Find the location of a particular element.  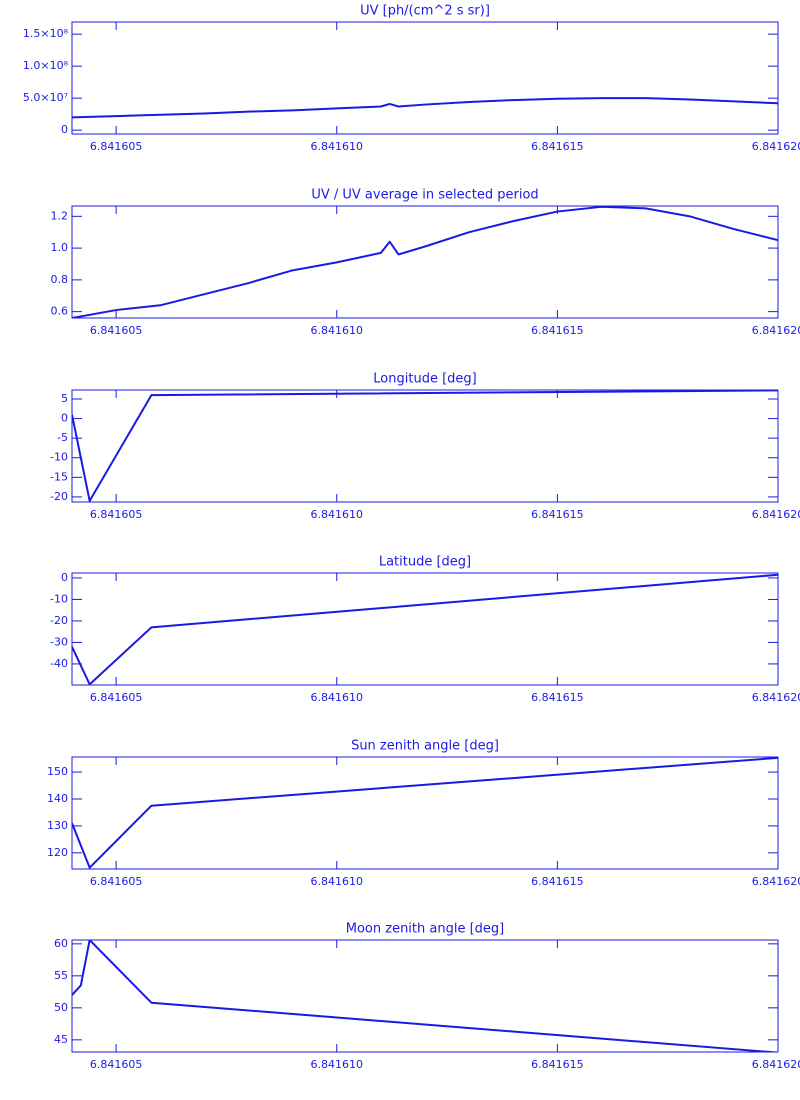

chart-title: Longitude [deg] is located at coordinates (424, 379).